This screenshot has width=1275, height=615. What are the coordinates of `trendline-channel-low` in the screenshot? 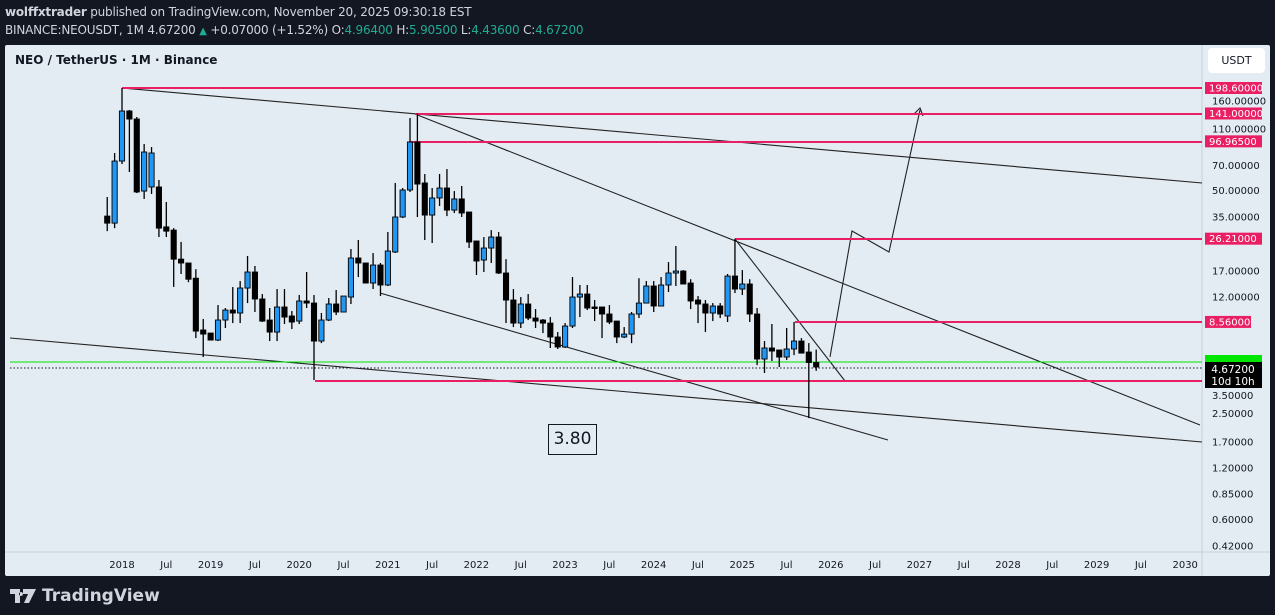 It's located at (634, 366).